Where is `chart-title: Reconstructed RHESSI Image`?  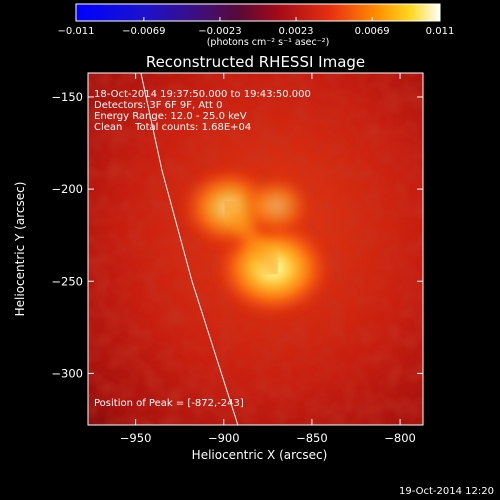 chart-title: Reconstructed RHESSI Image is located at coordinates (255, 62).